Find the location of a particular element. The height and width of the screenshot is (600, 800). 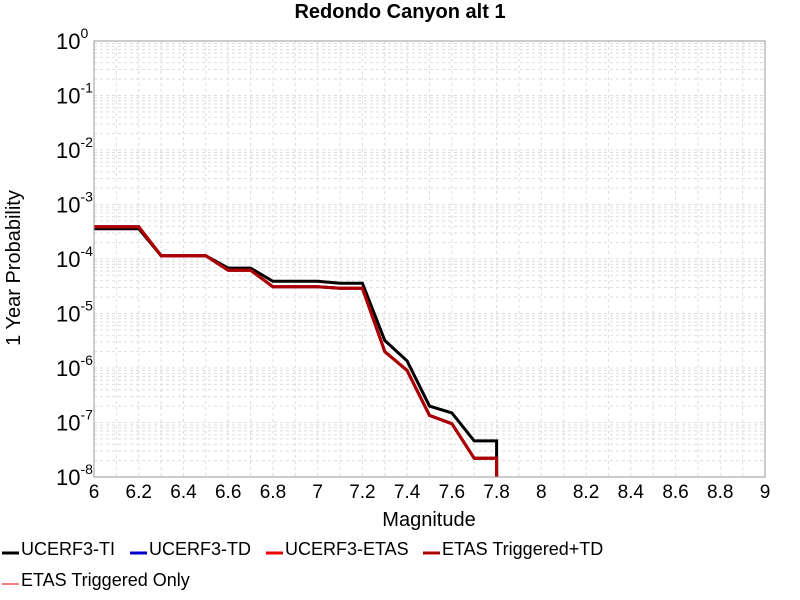

y-tick-label: 10⁻⁶ is located at coordinates (74, 366).